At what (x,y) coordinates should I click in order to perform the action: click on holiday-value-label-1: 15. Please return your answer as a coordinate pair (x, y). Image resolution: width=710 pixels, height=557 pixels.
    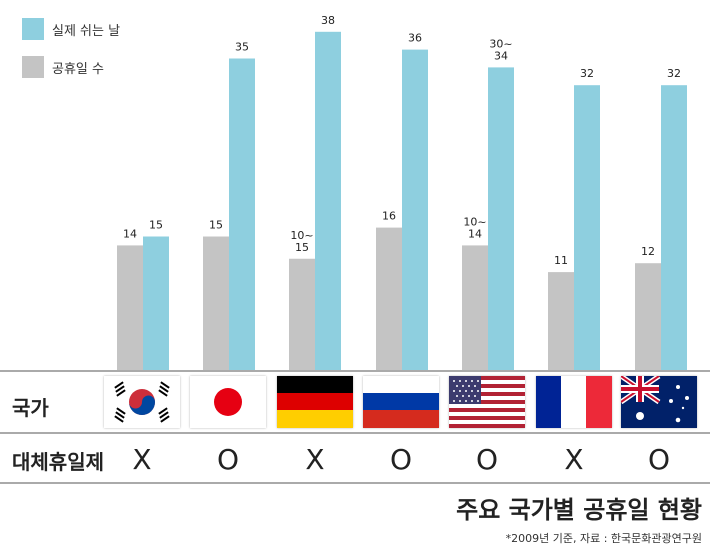
    Looking at the image, I should click on (216, 225).